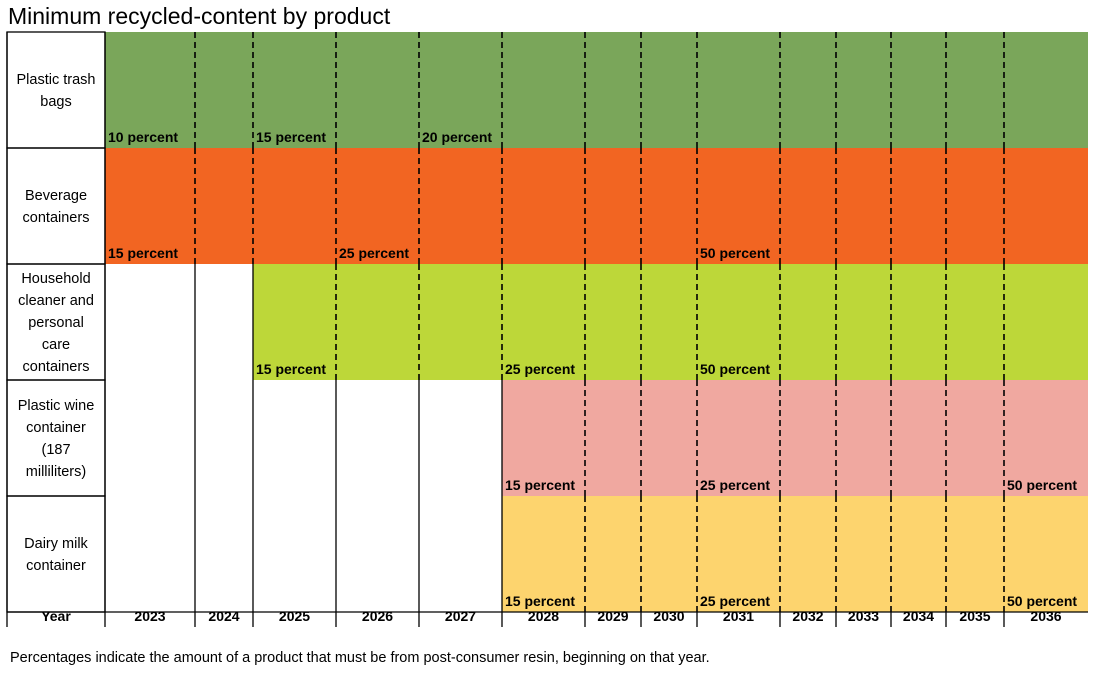 The height and width of the screenshot is (675, 1099). Describe the element at coordinates (540, 485) in the screenshot. I see `milestone-label-4-1: 15 percent` at that location.